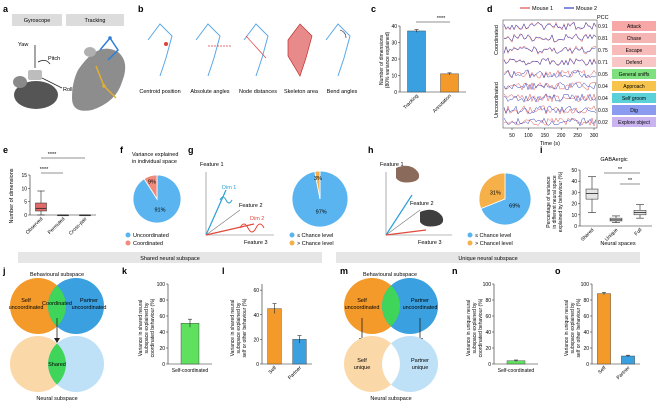  I want to click on skeleton-node-distances, so click(256, 50).